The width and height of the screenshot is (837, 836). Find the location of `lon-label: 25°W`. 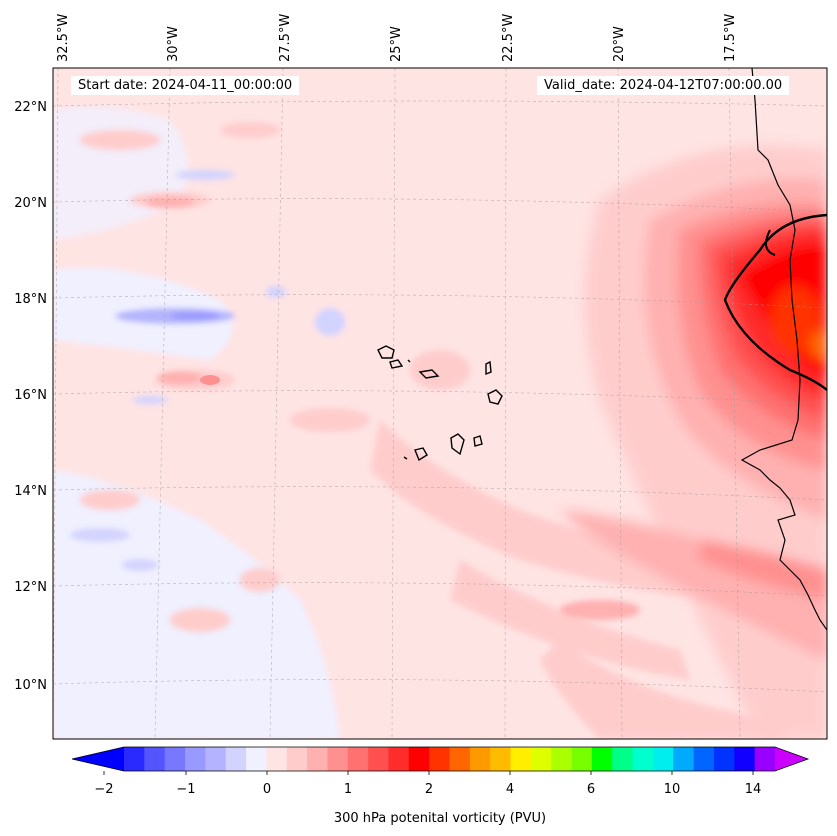

lon-label: 25°W is located at coordinates (396, 44).